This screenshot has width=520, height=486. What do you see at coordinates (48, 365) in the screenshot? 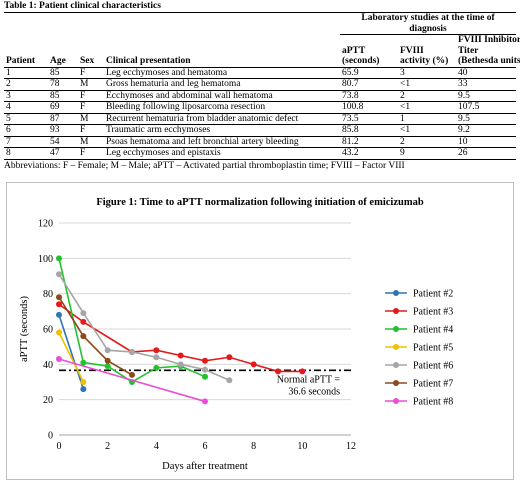
I see `y-tick-label: 40` at bounding box center [48, 365].